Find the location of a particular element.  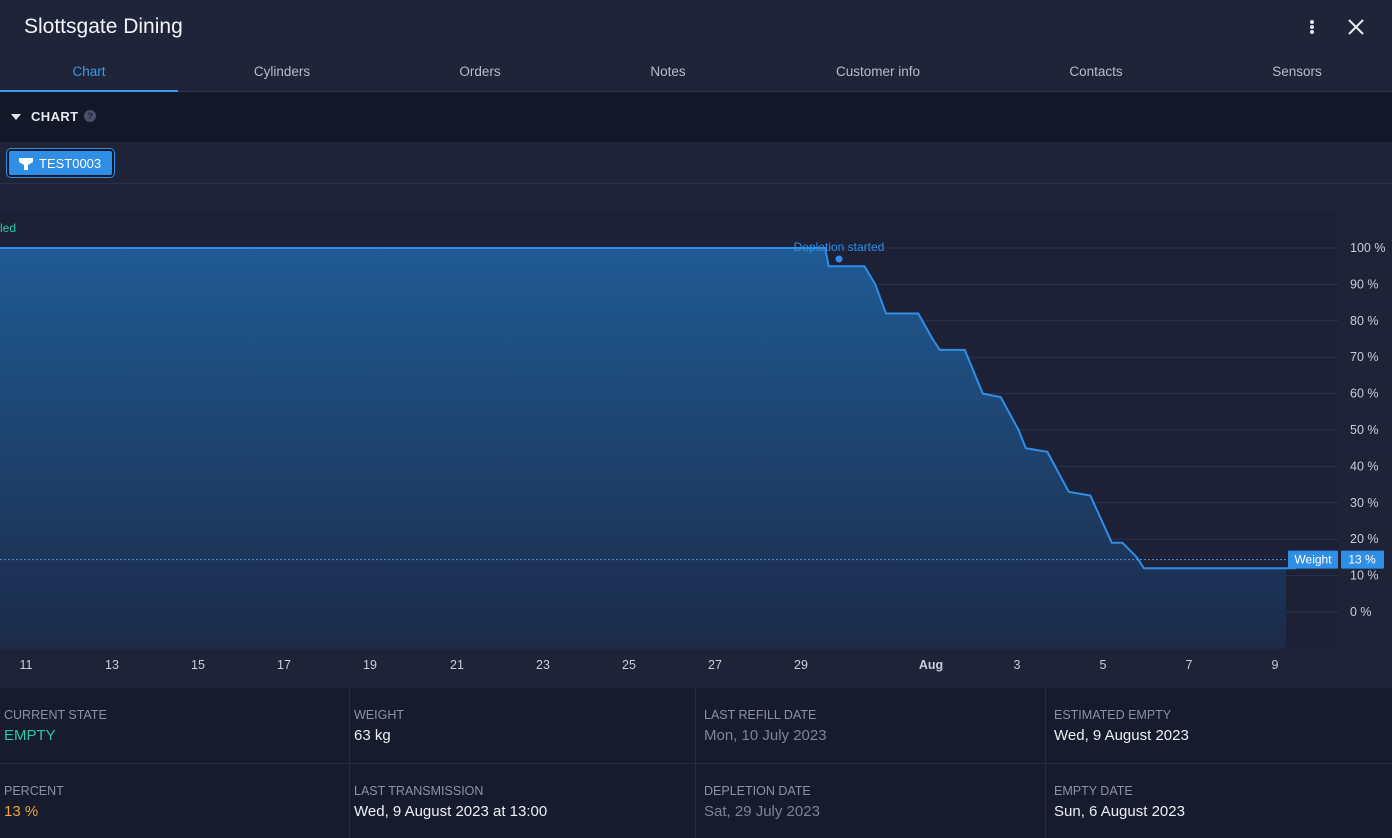

y-tick-label: 100 % is located at coordinates (1367, 248).